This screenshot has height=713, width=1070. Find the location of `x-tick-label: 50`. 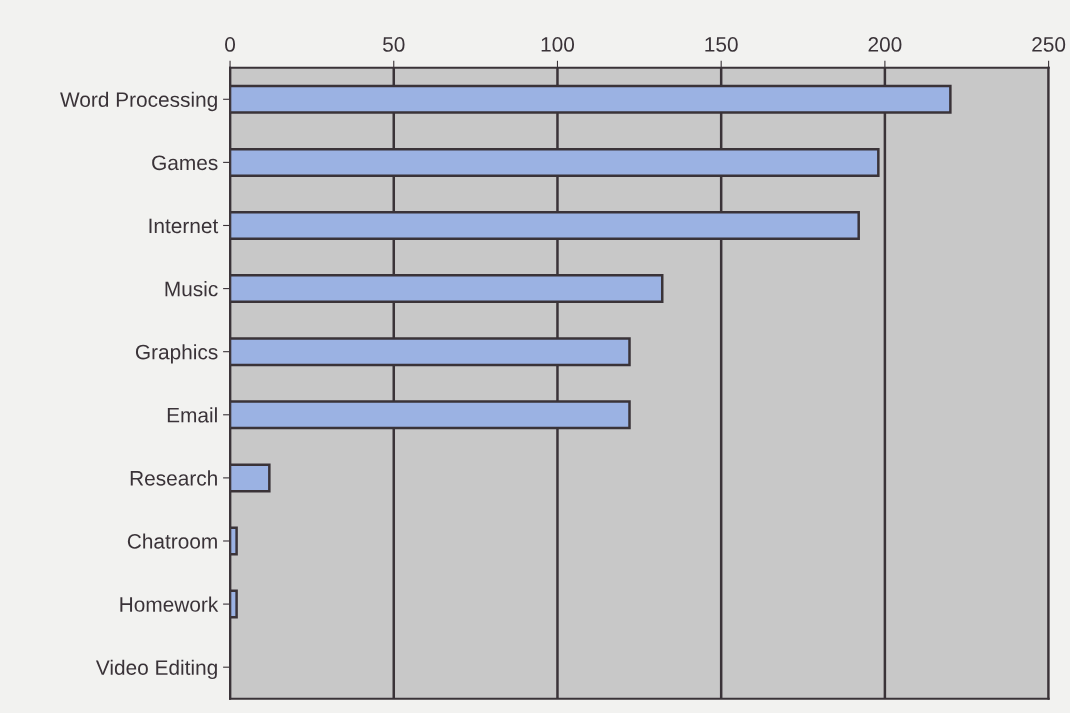

x-tick-label: 50 is located at coordinates (394, 44).